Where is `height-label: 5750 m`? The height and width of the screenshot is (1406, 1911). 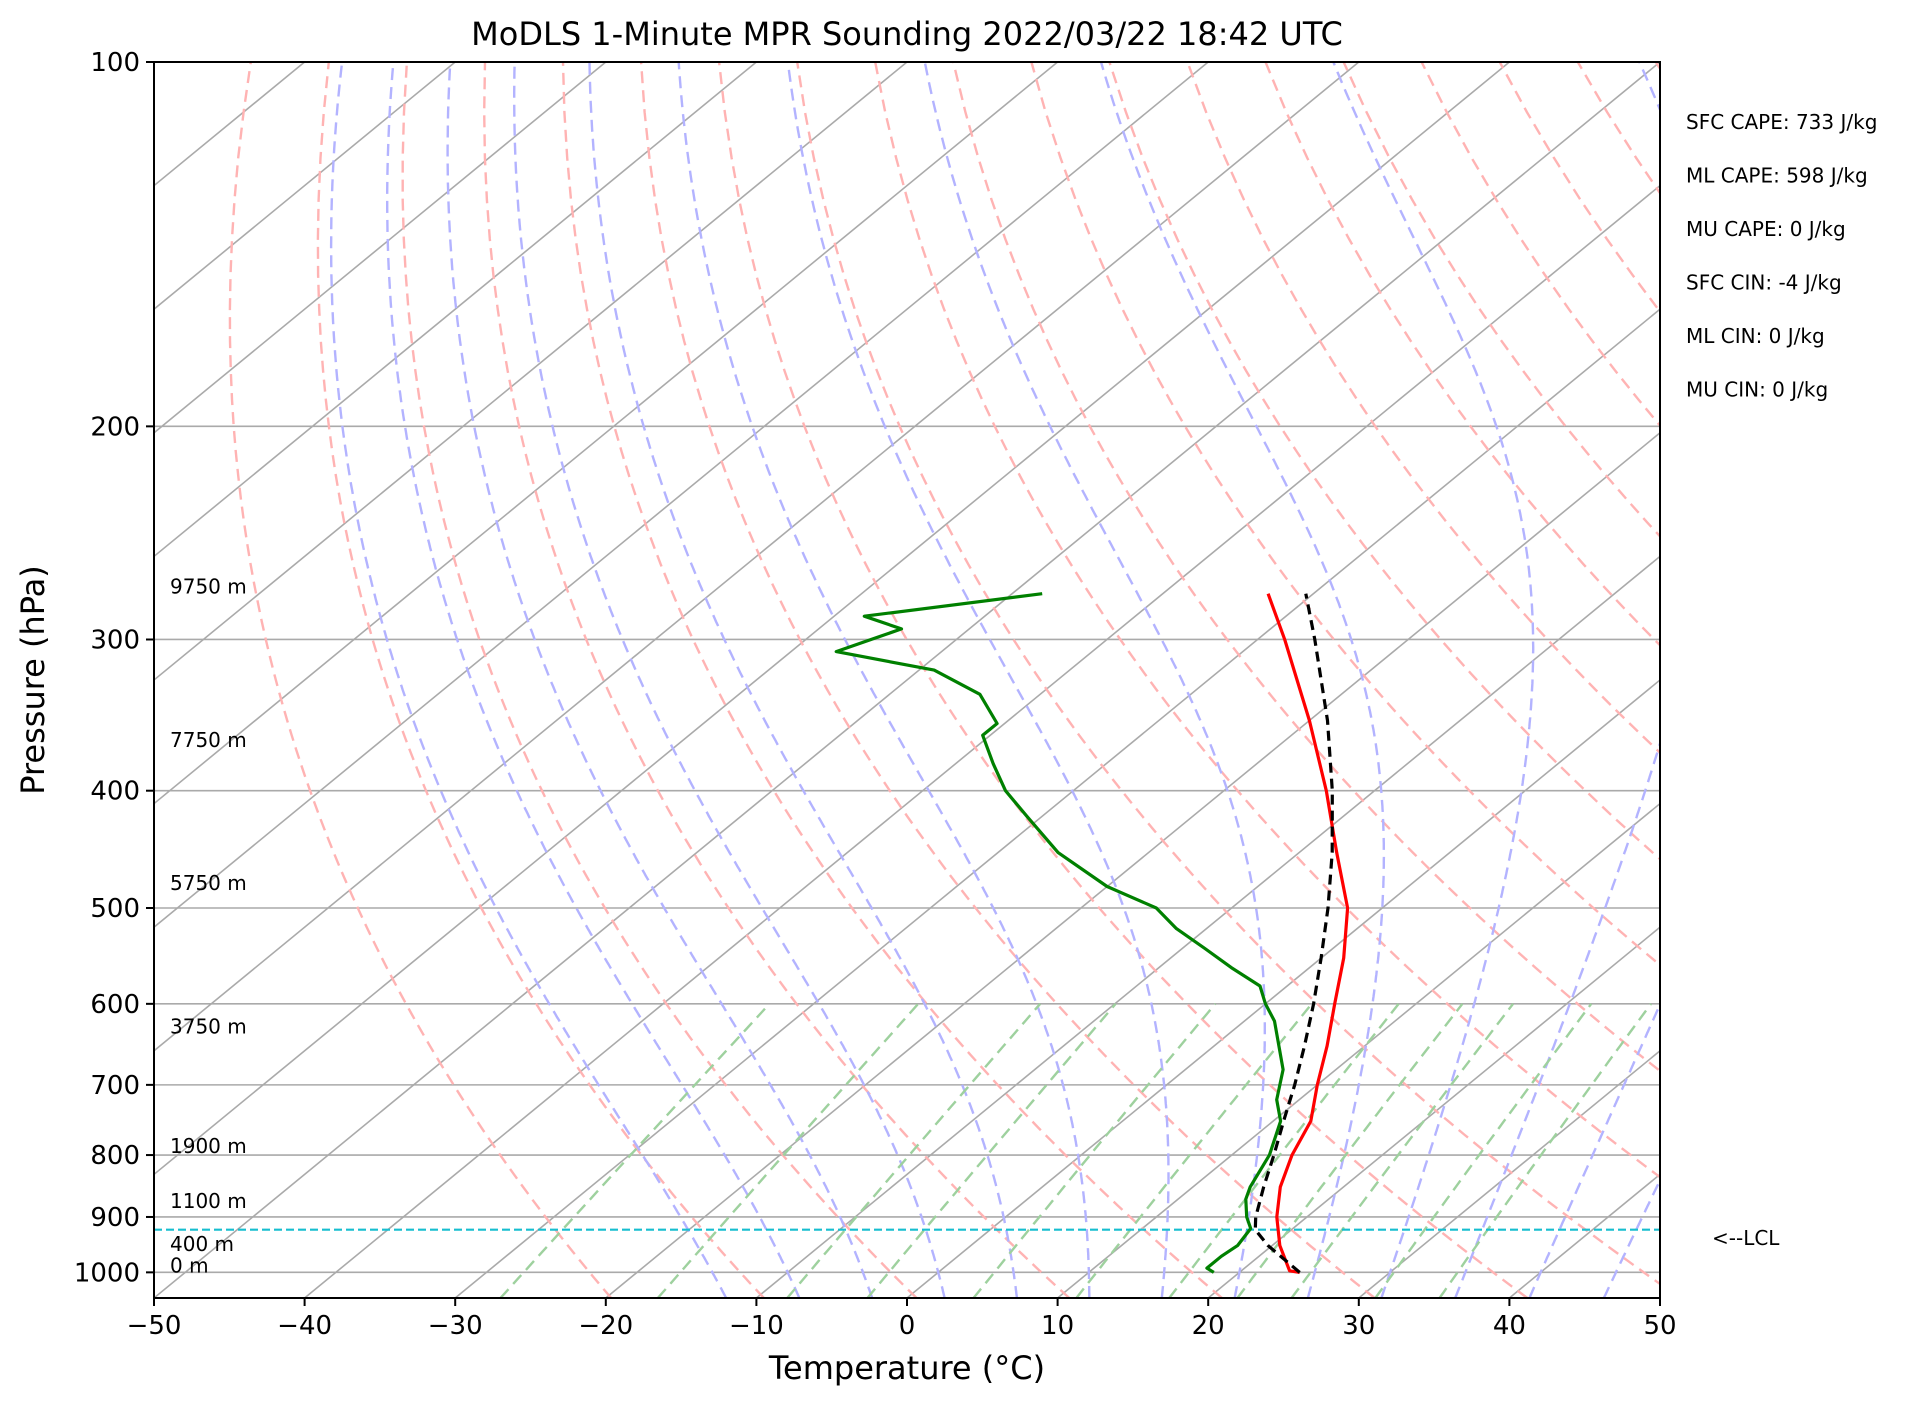 height-label: 5750 m is located at coordinates (208, 883).